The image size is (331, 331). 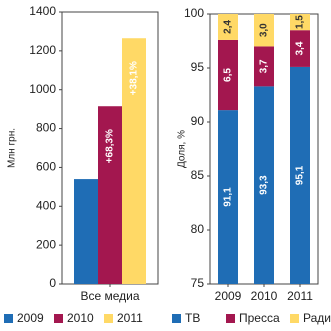 What do you see at coordinates (317, 318) in the screenshot?
I see `legend-label: Радио` at bounding box center [317, 318].